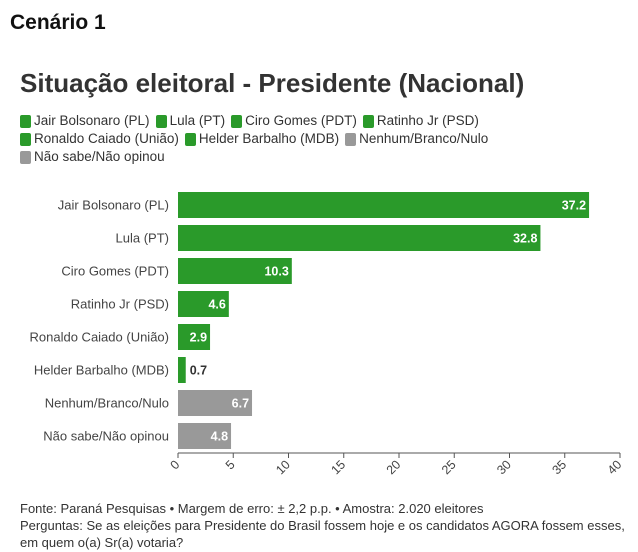 This screenshot has height=552, width=638. What do you see at coordinates (198, 371) in the screenshot?
I see `data-label: 0.7` at bounding box center [198, 371].